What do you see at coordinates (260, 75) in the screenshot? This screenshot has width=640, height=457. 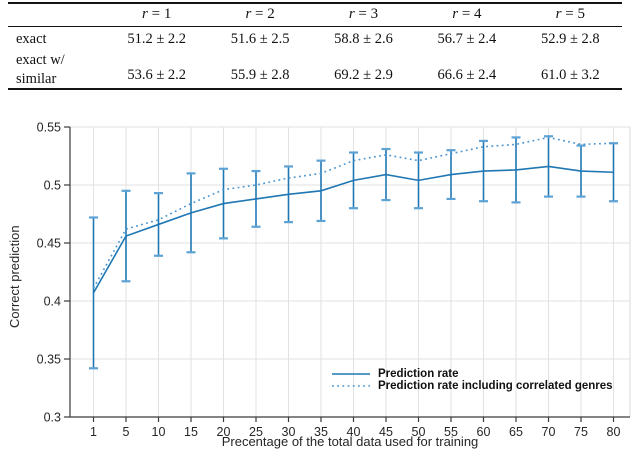 I see `table-cell: 55.9 ± 2.8` at bounding box center [260, 75].